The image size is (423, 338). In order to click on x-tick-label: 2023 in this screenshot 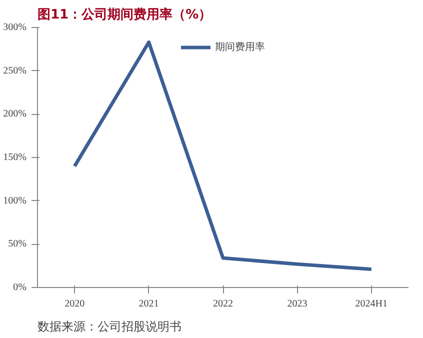, I will do `click(297, 304)`.